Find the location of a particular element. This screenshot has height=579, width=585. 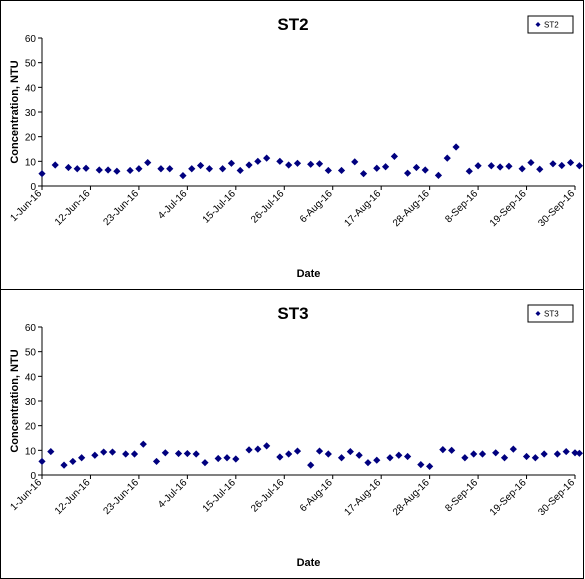

y-tick-label: 10 is located at coordinates (31, 162).